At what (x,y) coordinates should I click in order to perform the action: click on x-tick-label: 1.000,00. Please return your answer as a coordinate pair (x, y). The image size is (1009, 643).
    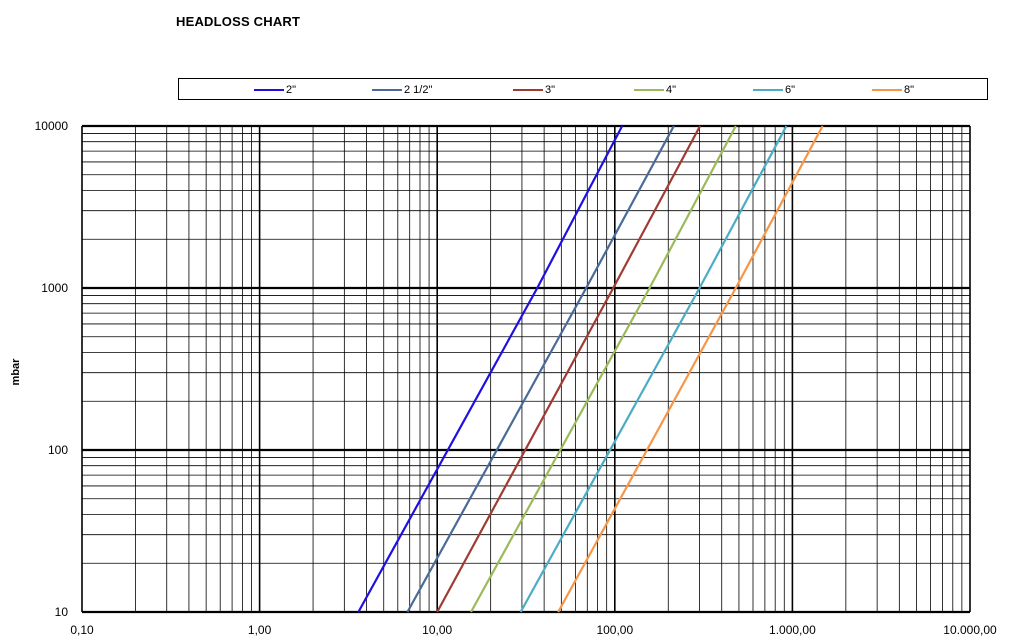
    Looking at the image, I should click on (792, 630).